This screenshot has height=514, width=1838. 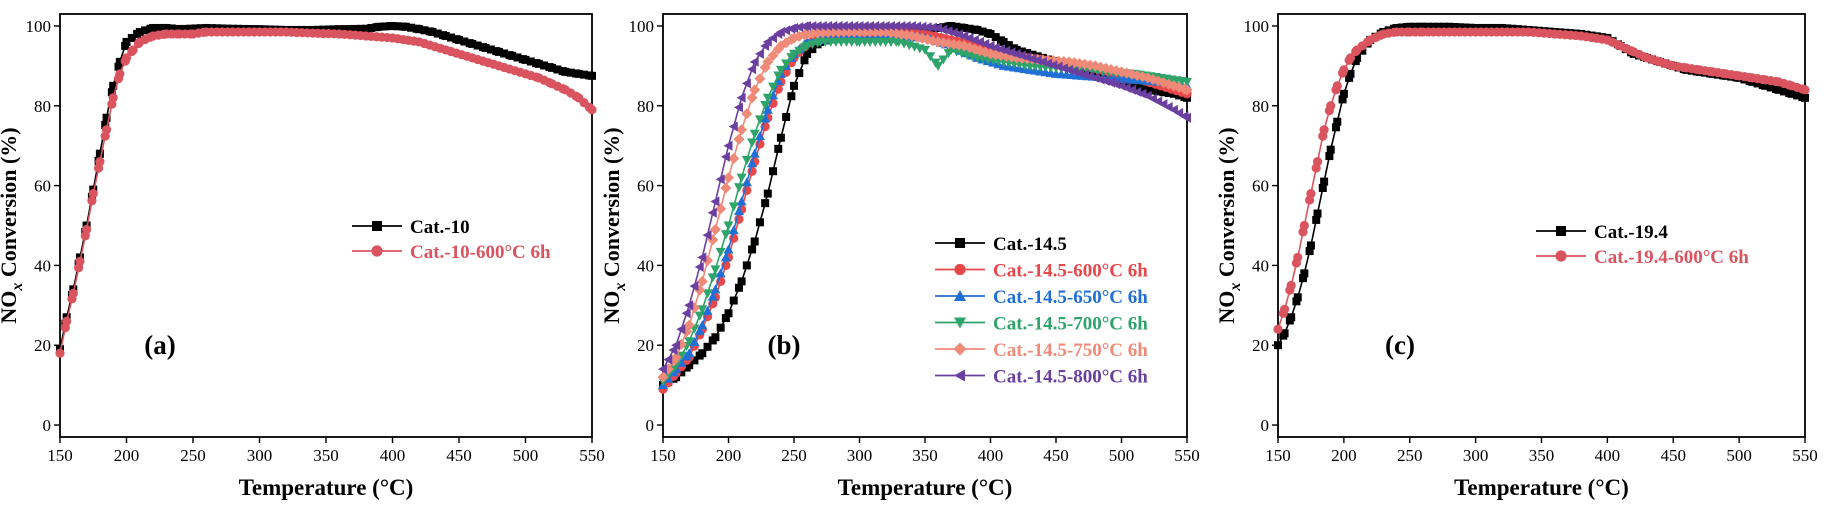 I want to click on x-tick-label: 450, so click(x=459, y=455).